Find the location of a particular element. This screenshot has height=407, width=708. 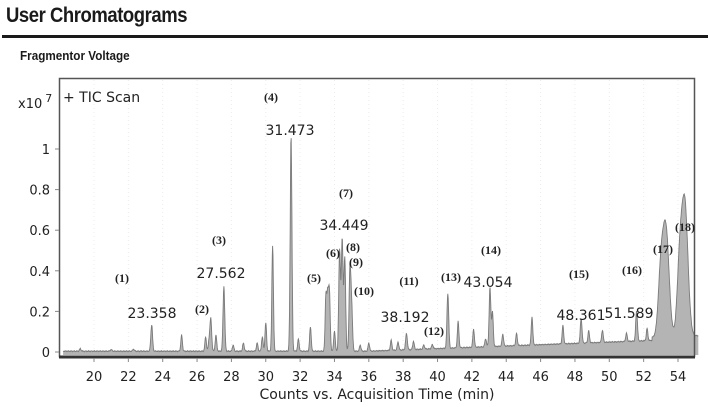

y-multiplier: x10 7 is located at coordinates (35, 102).